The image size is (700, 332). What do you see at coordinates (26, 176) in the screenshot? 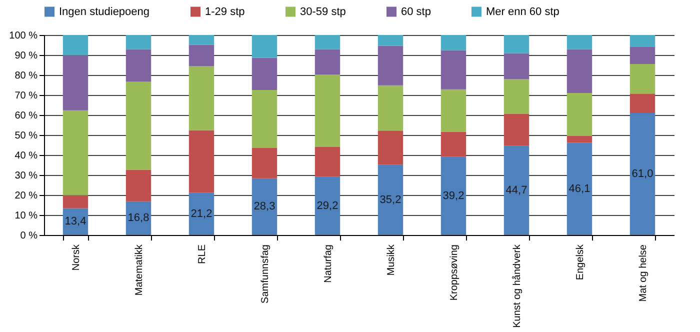
I see `y-tick-label: 30 %` at bounding box center [26, 176].